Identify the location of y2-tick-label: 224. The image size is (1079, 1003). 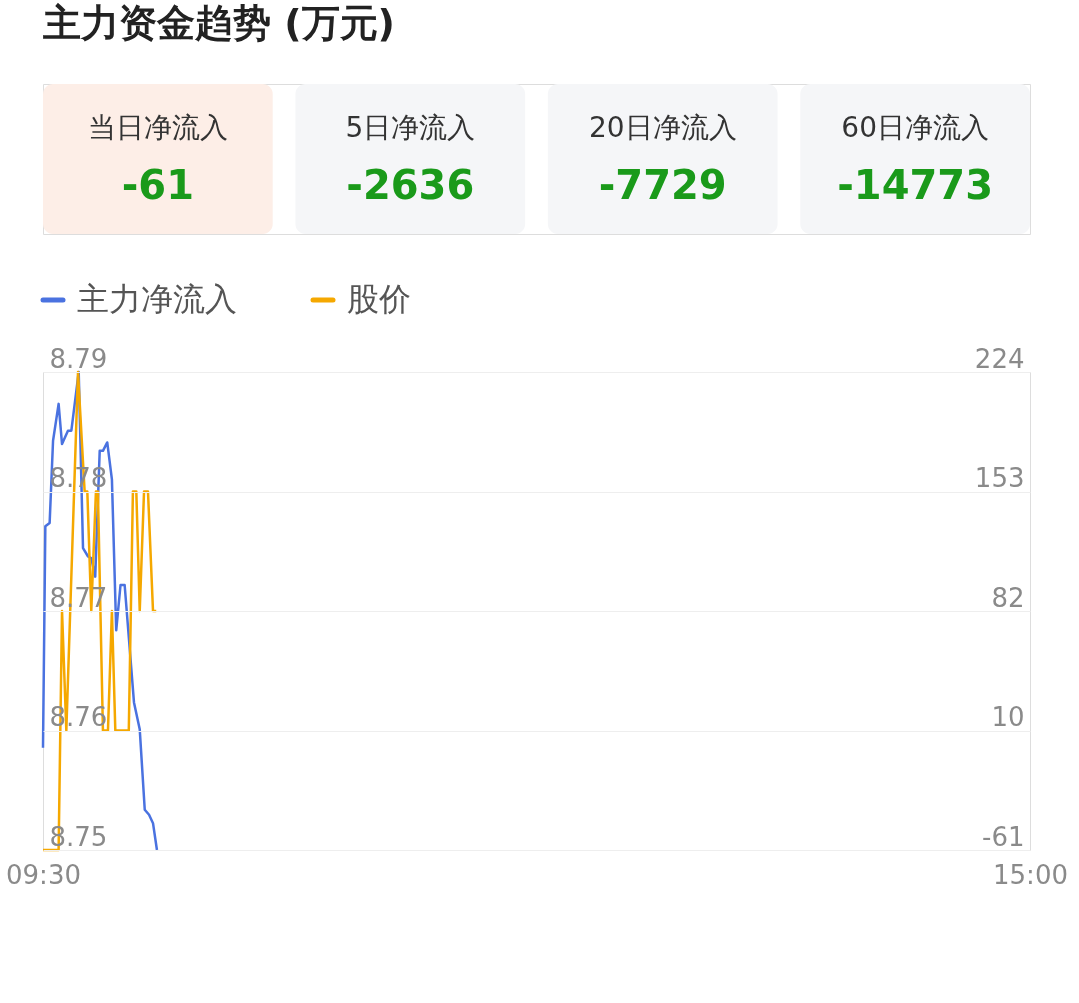
(999, 358).